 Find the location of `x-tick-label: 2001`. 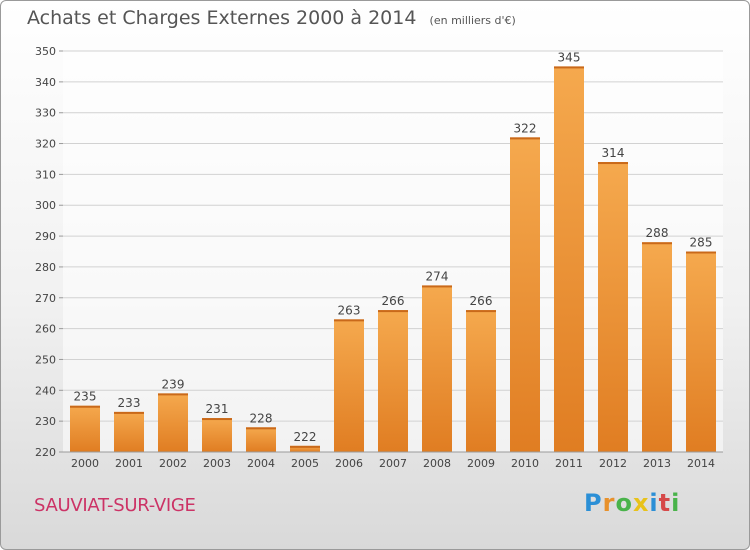

x-tick-label: 2001 is located at coordinates (129, 463).